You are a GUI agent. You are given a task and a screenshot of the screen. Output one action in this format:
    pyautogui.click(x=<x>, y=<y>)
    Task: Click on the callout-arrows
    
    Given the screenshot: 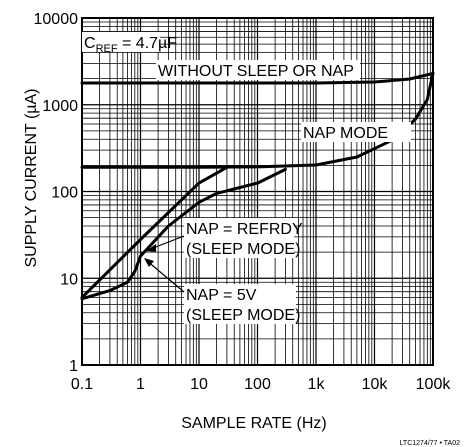 What is the action you would take?
    pyautogui.click(x=164, y=264)
    